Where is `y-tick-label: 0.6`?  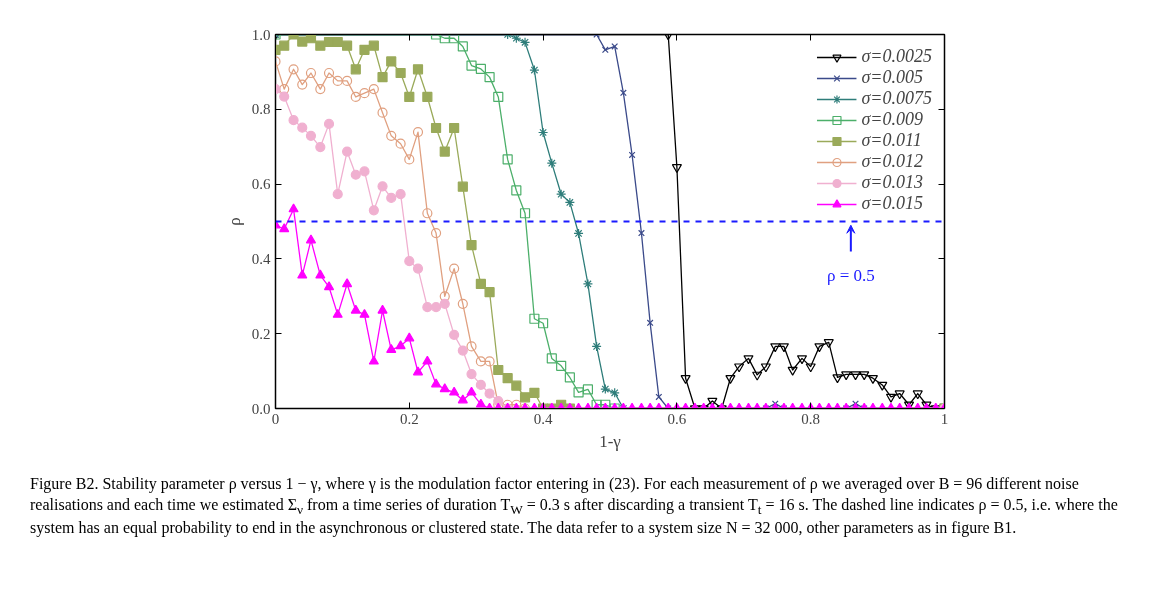 y-tick-label: 0.6 is located at coordinates (261, 184).